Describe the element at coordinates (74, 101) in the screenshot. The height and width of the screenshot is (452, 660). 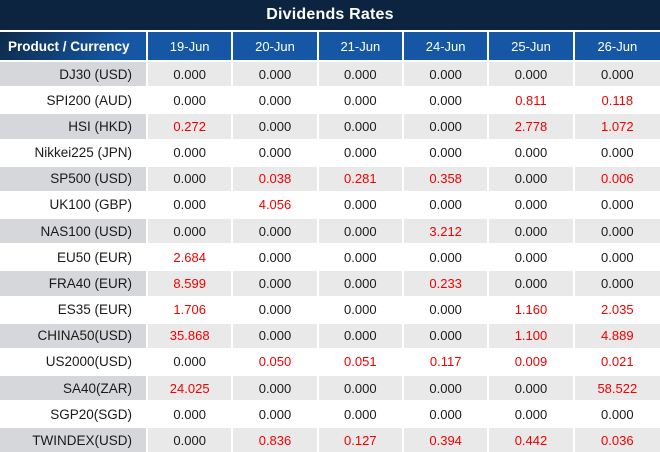
I see `product-cell: SPI200 (AUD)` at that location.